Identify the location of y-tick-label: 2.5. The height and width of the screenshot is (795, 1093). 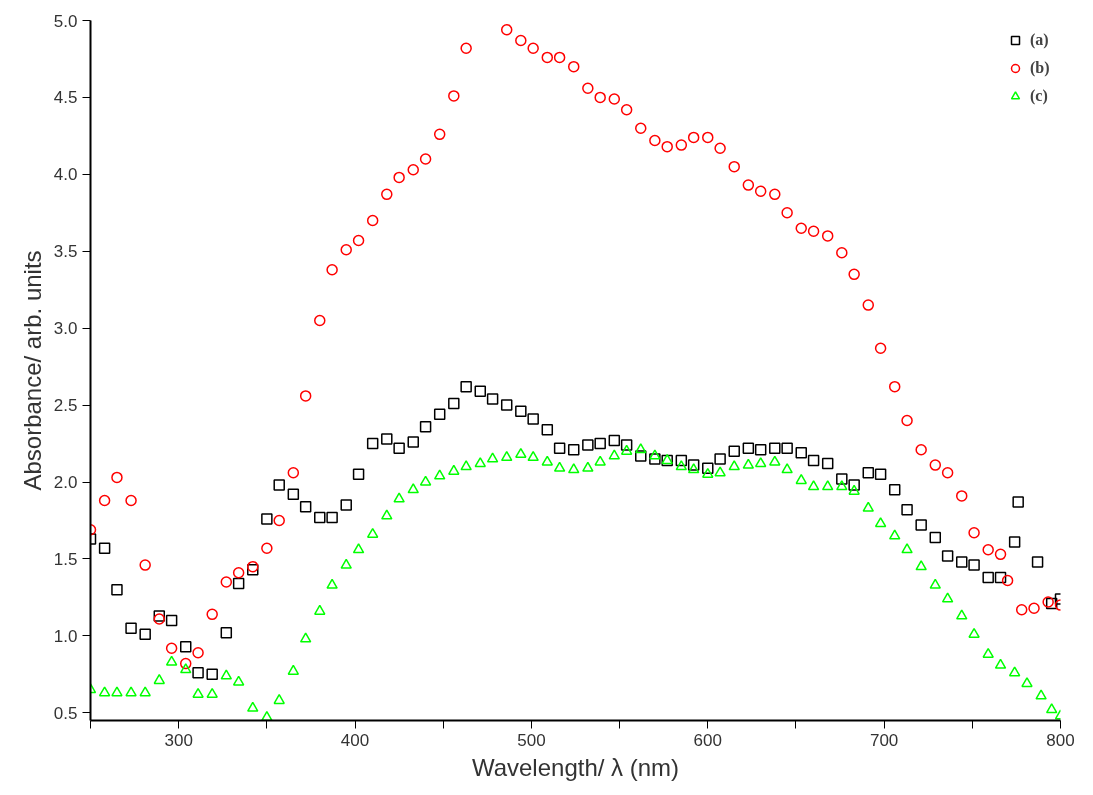
(65, 406).